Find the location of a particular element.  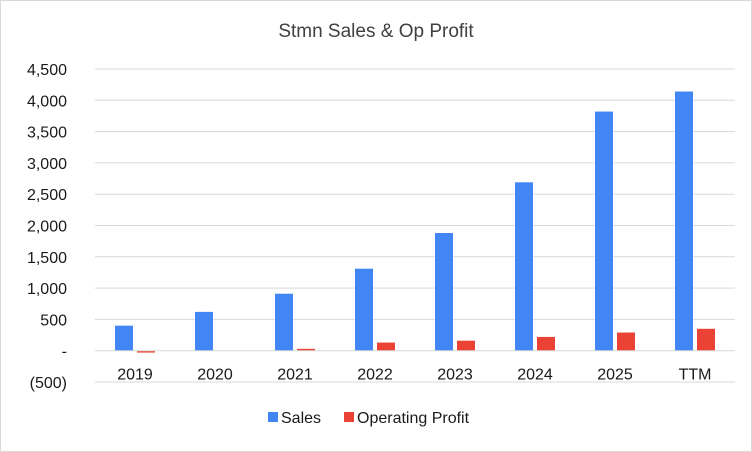

bar-operating-profit-2022 is located at coordinates (386, 346).